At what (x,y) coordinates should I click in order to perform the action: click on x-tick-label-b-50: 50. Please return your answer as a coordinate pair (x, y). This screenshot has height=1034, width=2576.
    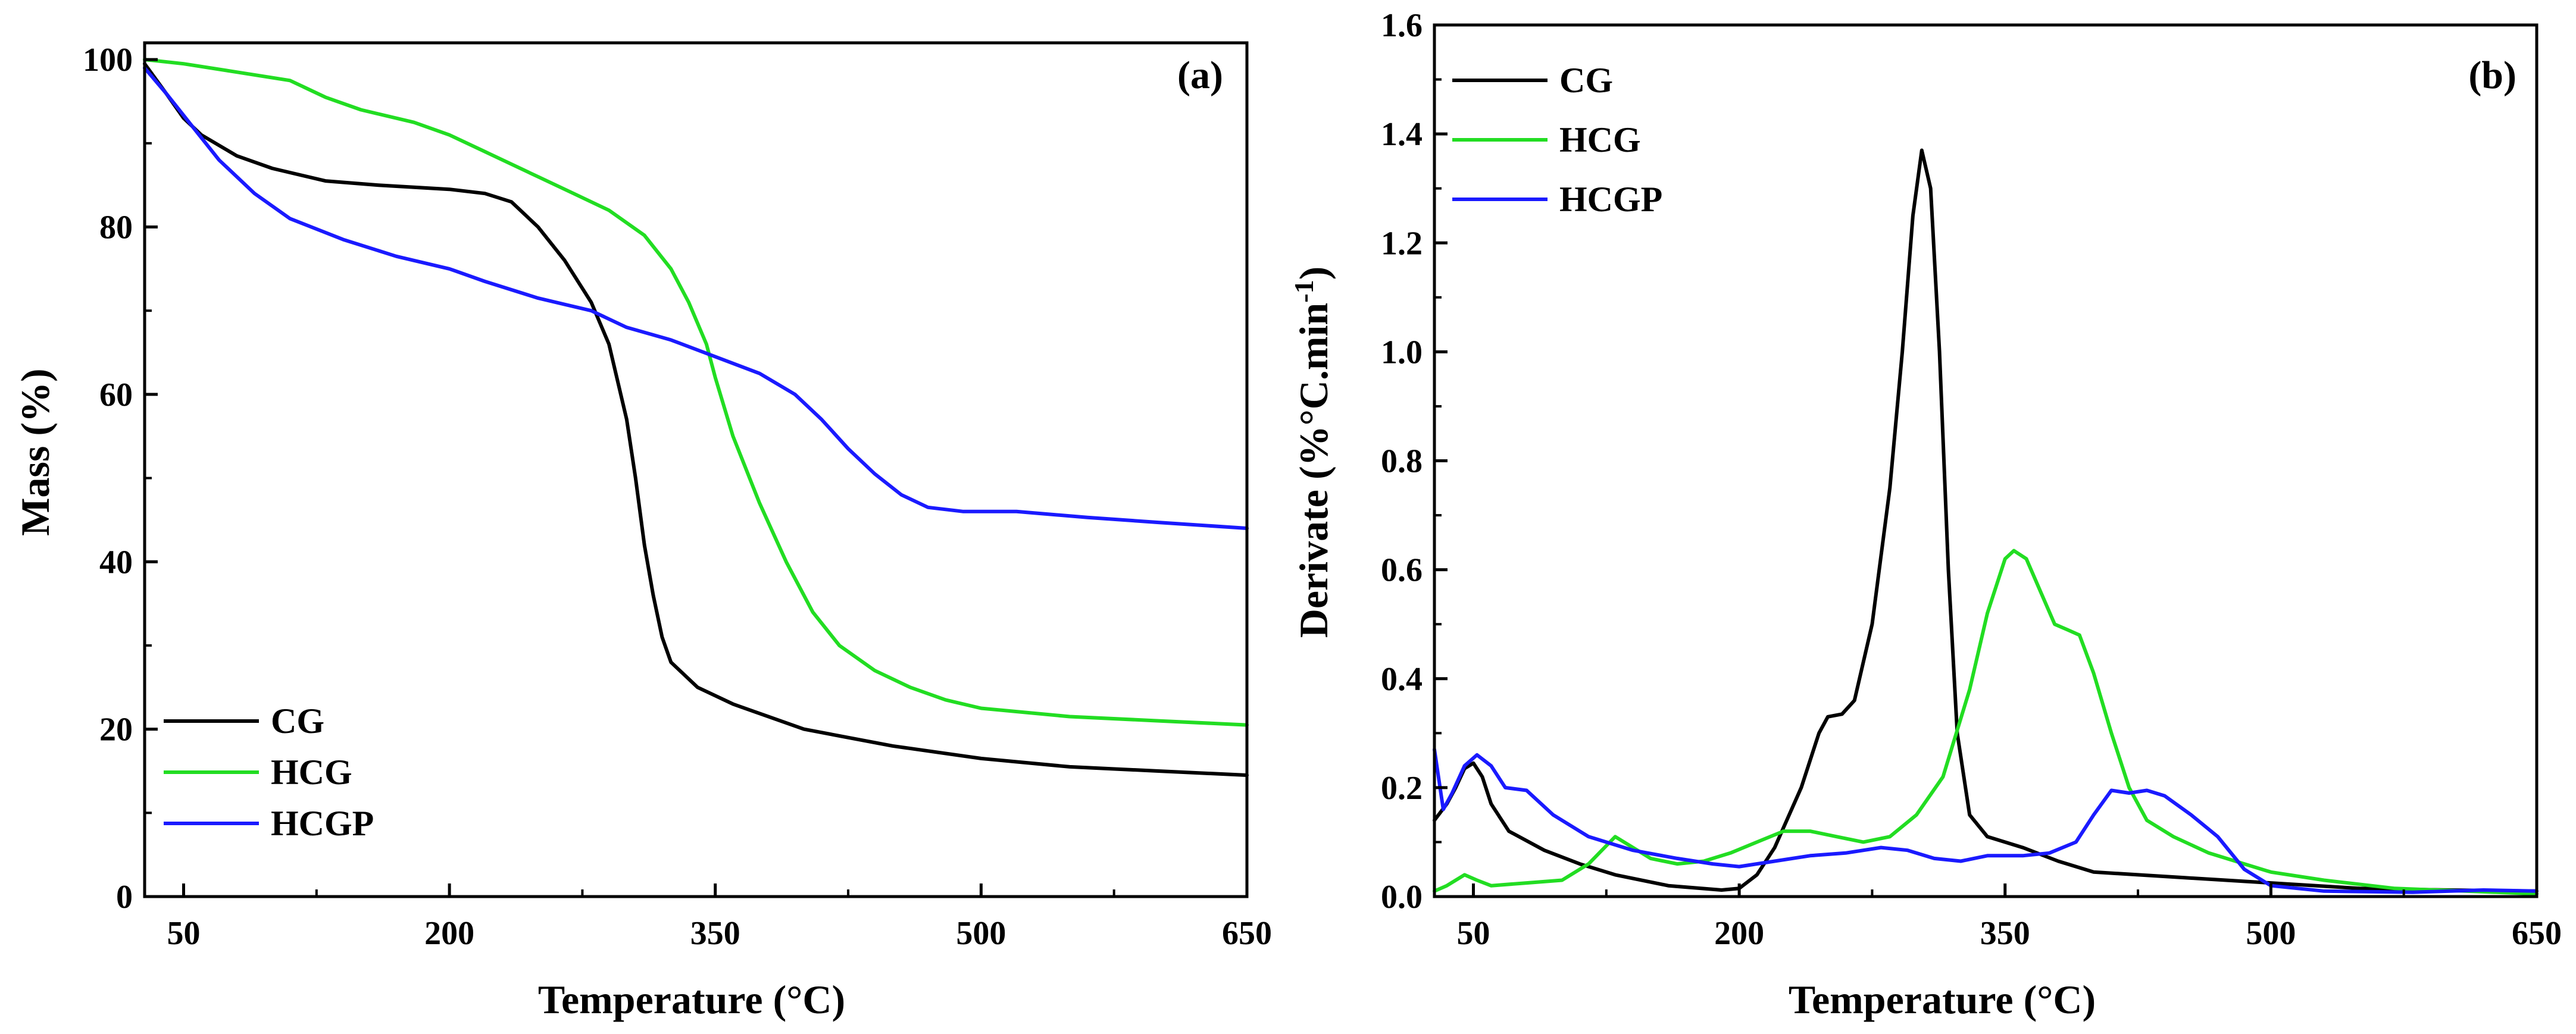
    Looking at the image, I should click on (1473, 933).